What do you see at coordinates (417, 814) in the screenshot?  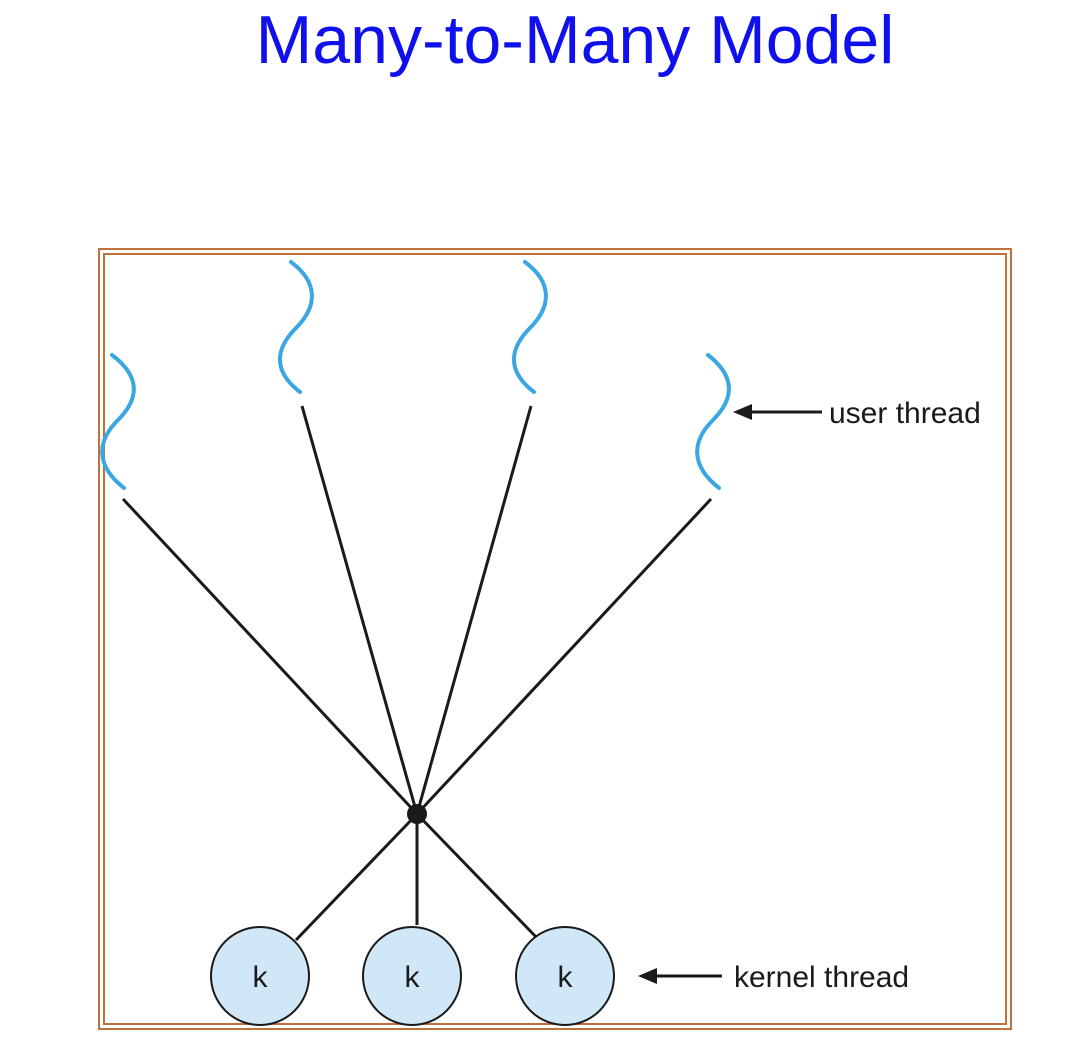 I see `multiplexer-hub` at bounding box center [417, 814].